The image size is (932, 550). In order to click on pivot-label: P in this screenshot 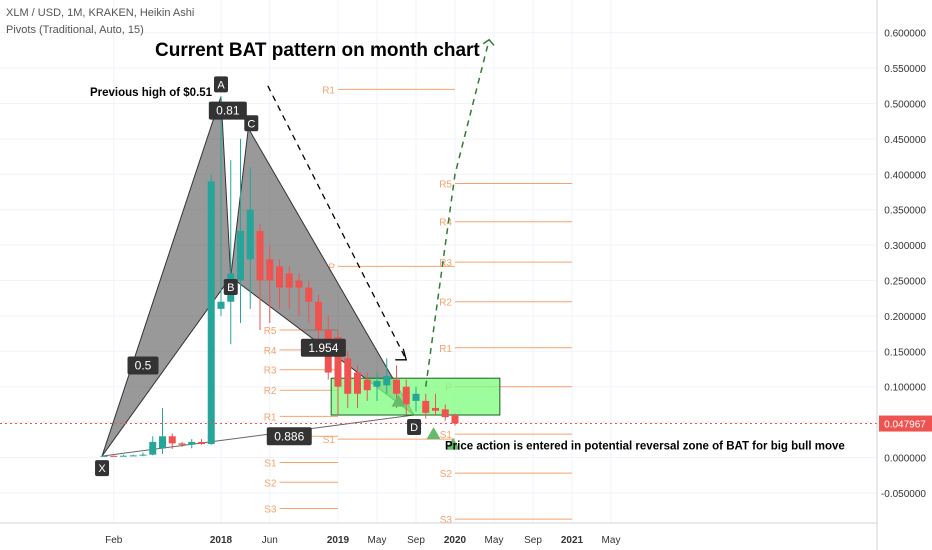, I will do `click(331, 267)`.